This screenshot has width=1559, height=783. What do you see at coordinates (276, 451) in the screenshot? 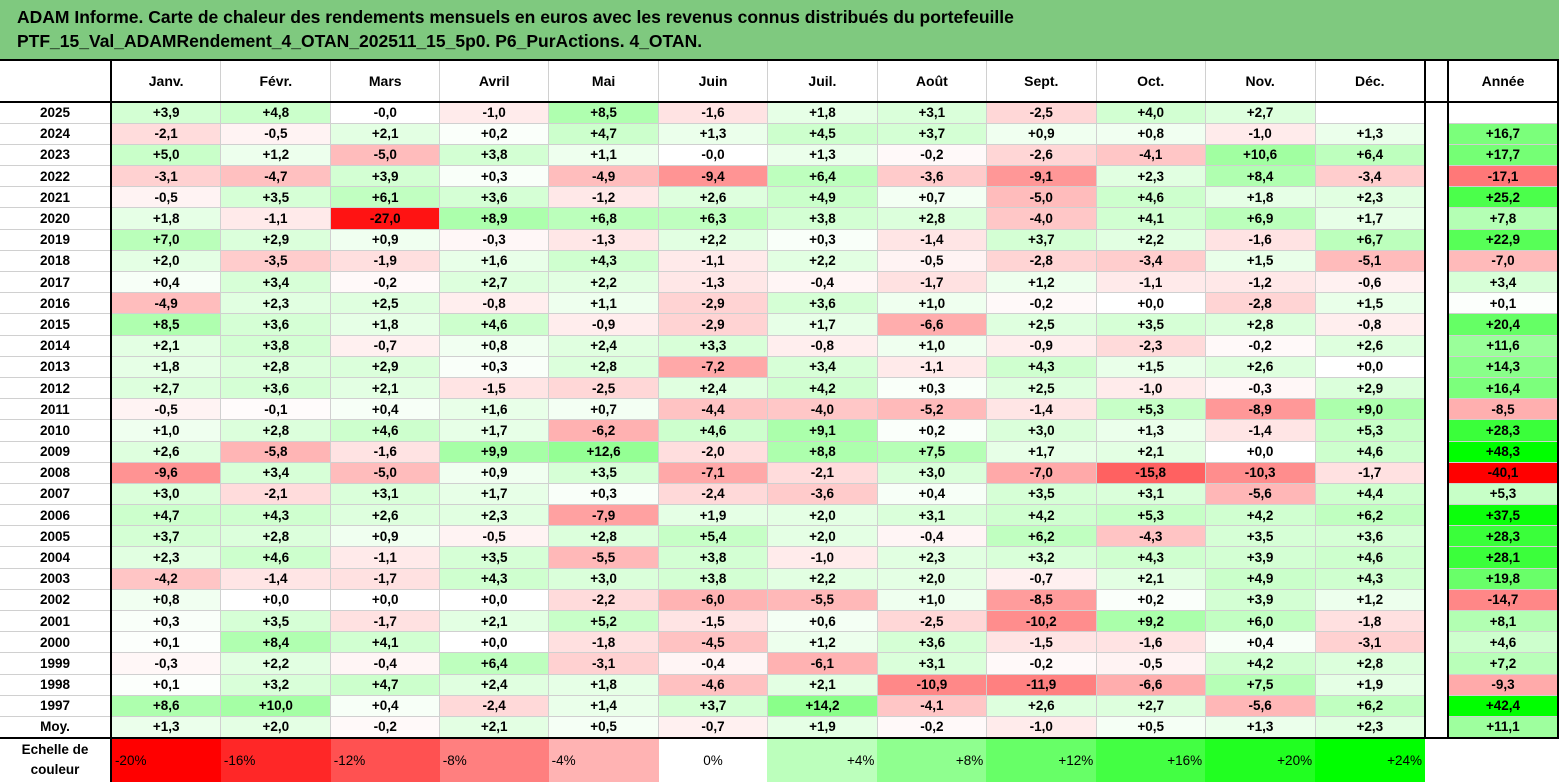
I see `heatmap-cell: -5,8` at bounding box center [276, 451].